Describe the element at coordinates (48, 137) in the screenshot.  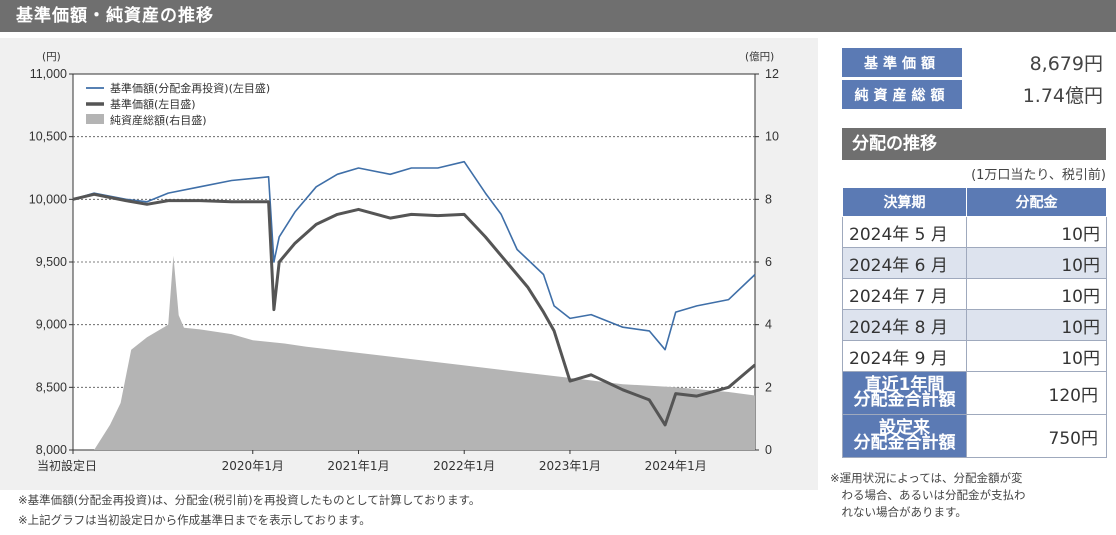
I see `left-tick-label: 10,500` at that location.